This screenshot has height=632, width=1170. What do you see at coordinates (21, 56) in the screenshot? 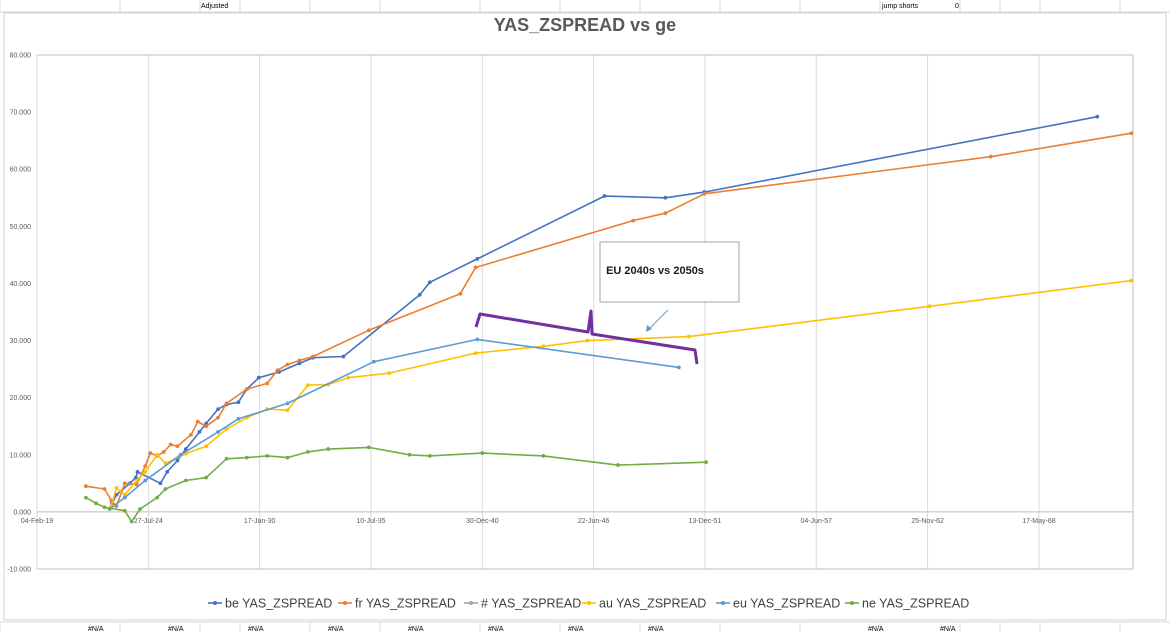
I see `y-tick-label: 80.000` at bounding box center [21, 56].